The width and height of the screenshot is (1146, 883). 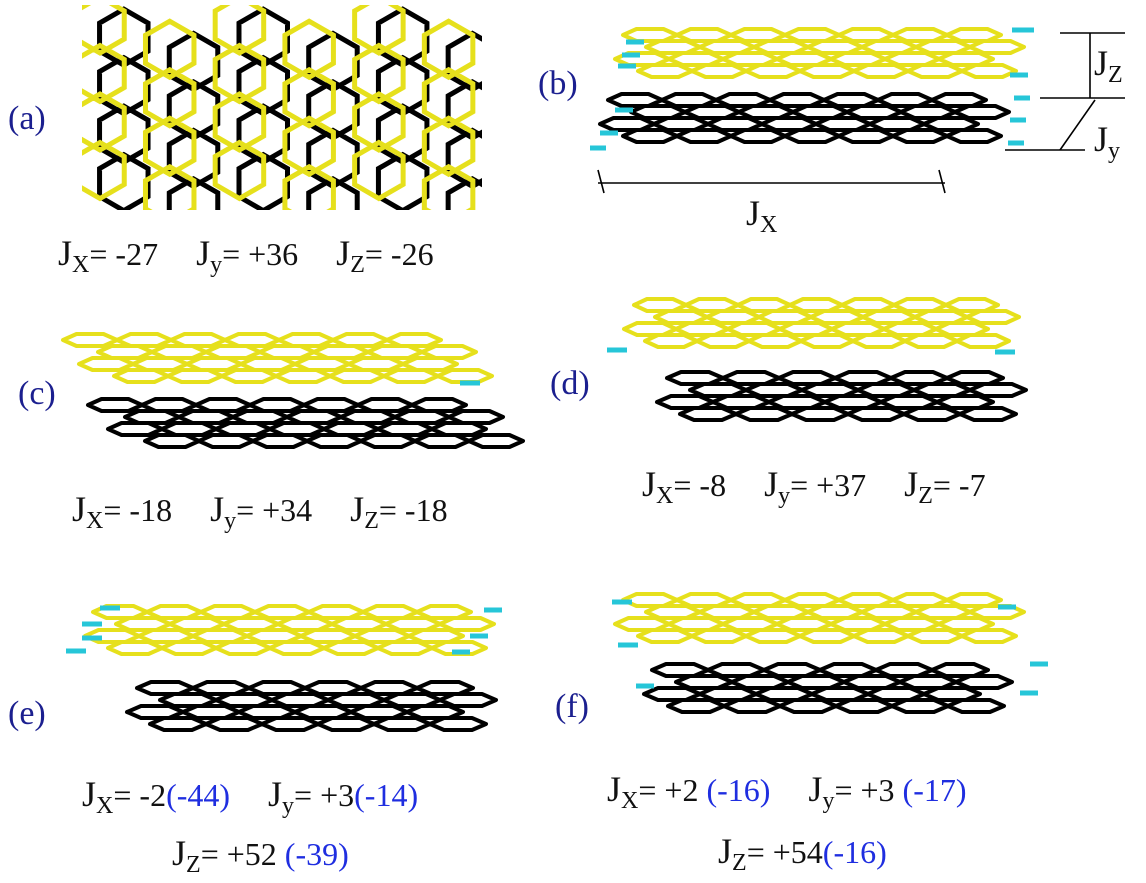 I want to click on panel-e-equation-2: JZ= +52 (-39), so click(x=260, y=855).